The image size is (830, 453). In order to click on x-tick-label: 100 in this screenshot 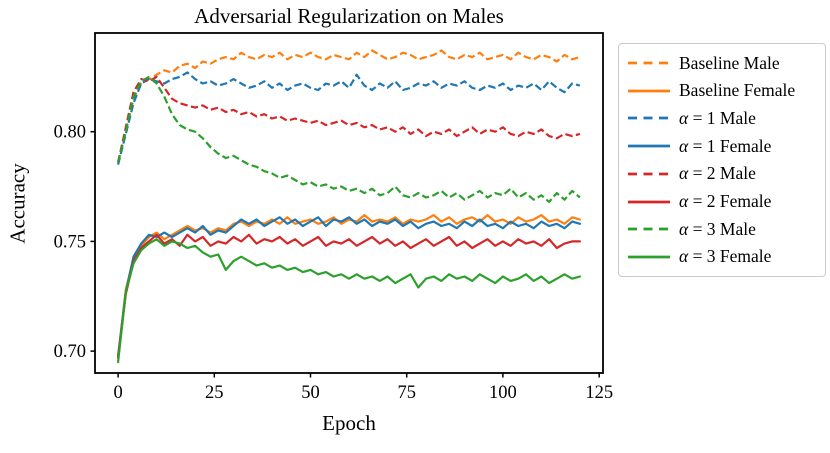, I will do `click(503, 393)`.